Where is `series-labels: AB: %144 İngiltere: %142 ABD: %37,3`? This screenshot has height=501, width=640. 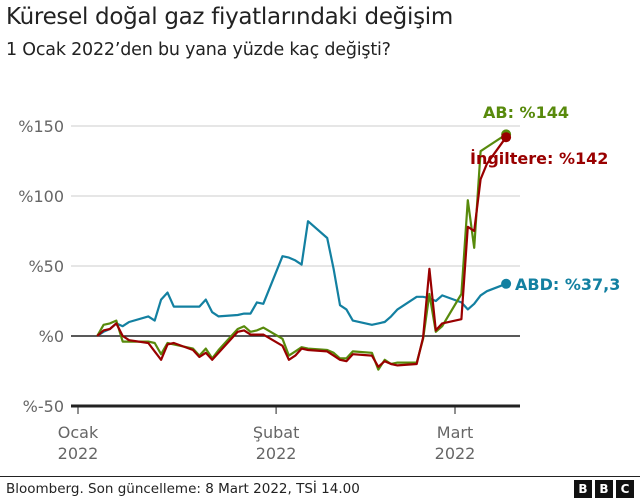
series-labels: AB: %144 İngiltere: %142 ABD: %37,3 is located at coordinates (545, 198).